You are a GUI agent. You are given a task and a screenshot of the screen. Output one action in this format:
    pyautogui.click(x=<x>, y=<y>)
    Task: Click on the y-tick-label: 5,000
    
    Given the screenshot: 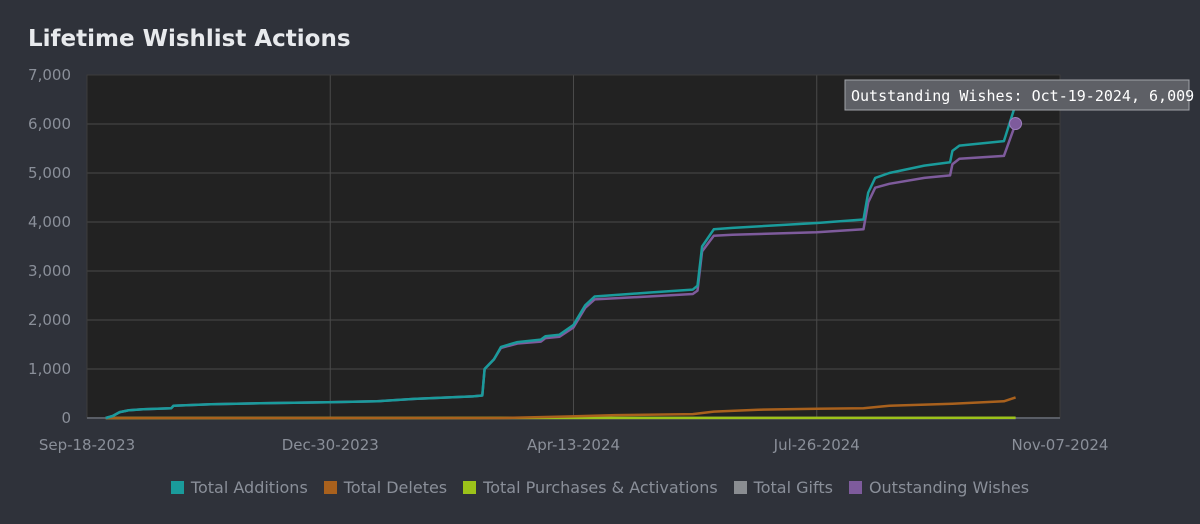 What is the action you would take?
    pyautogui.click(x=49, y=173)
    